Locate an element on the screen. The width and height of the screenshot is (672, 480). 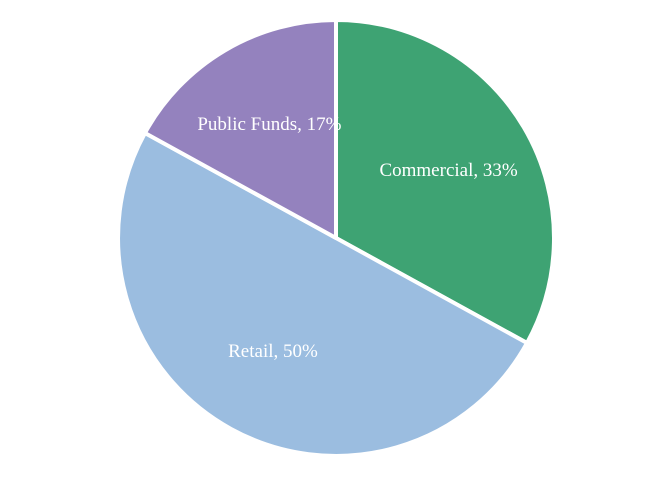
slice-label: Retail, 50% is located at coordinates (273, 351).